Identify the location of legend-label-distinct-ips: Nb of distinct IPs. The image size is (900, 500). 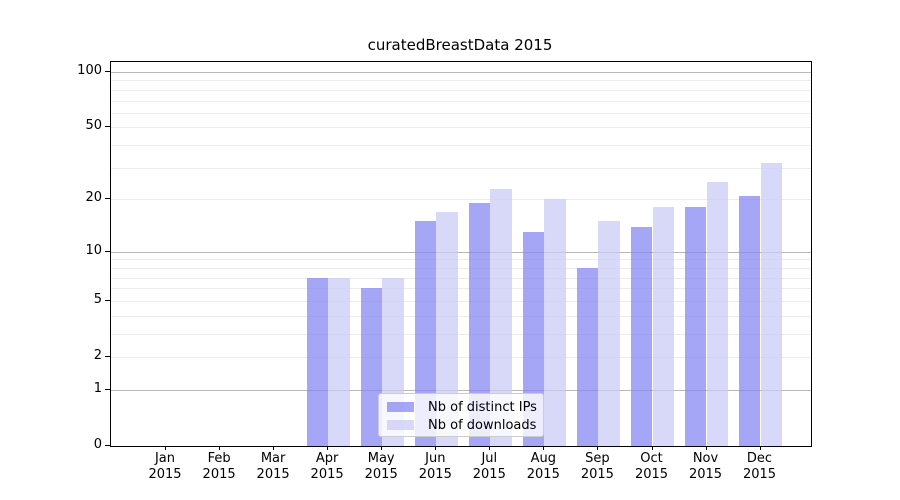
(482, 407).